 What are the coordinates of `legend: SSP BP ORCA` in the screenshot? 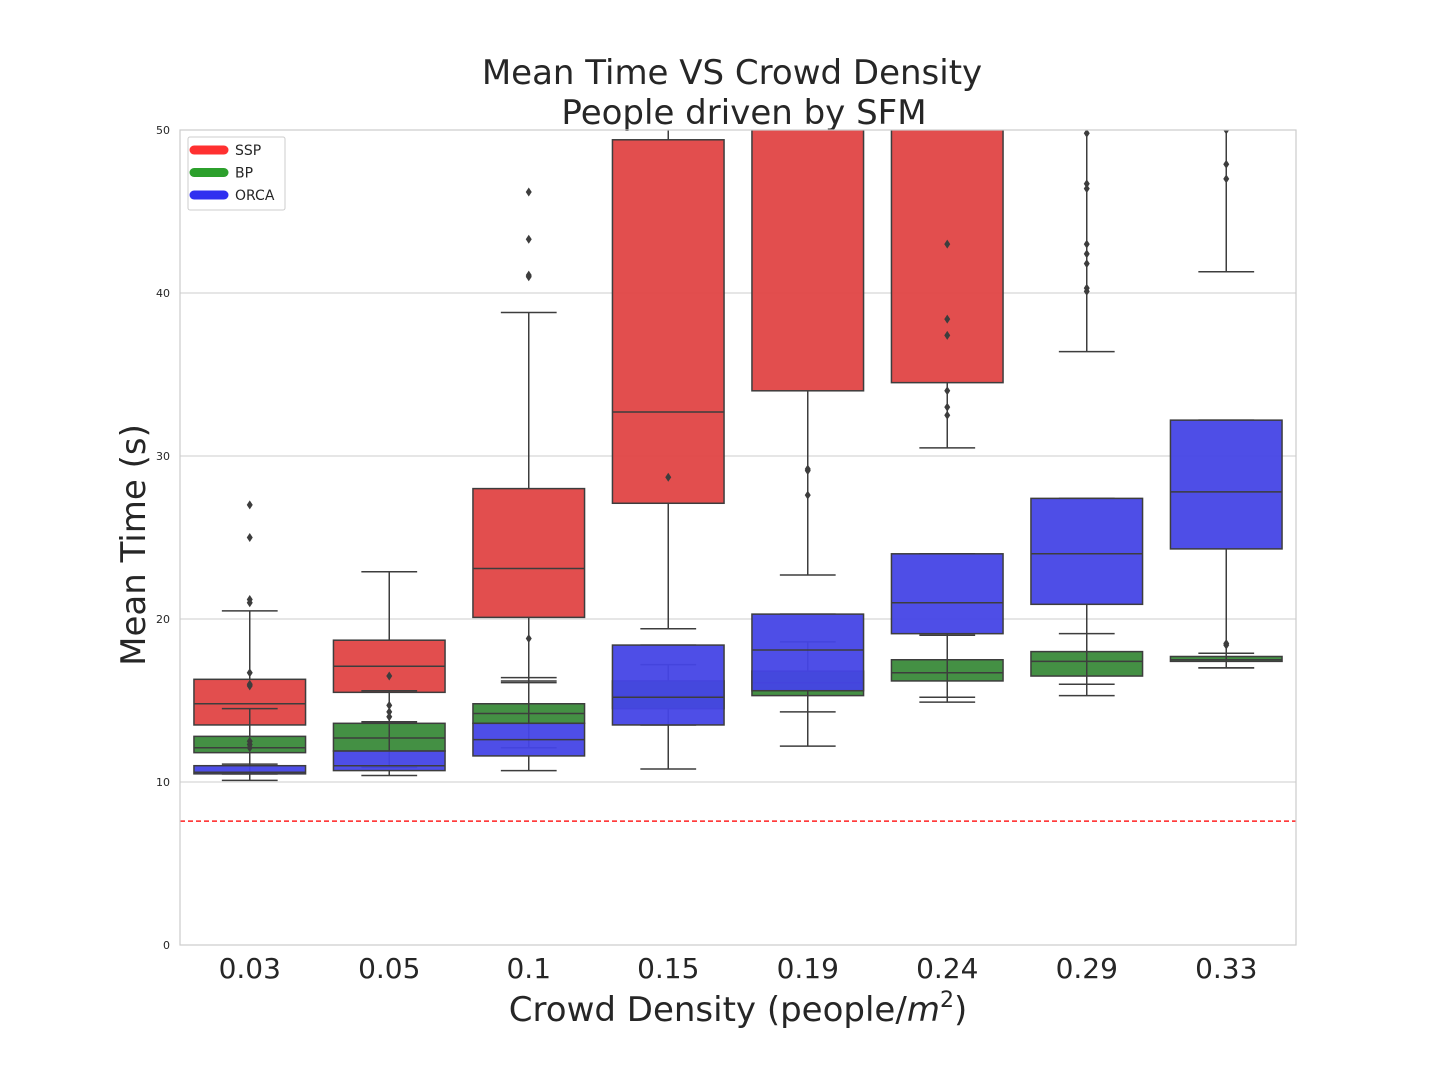 It's located at (236, 173).